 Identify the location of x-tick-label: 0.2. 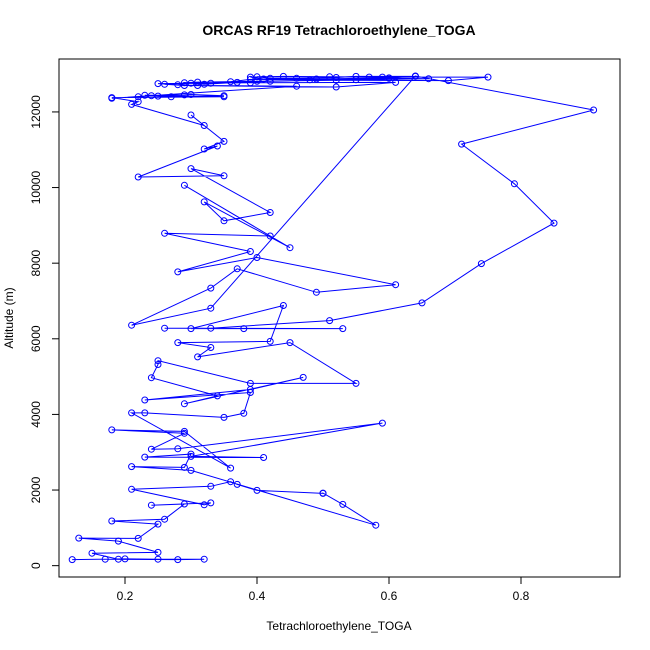
(125, 596).